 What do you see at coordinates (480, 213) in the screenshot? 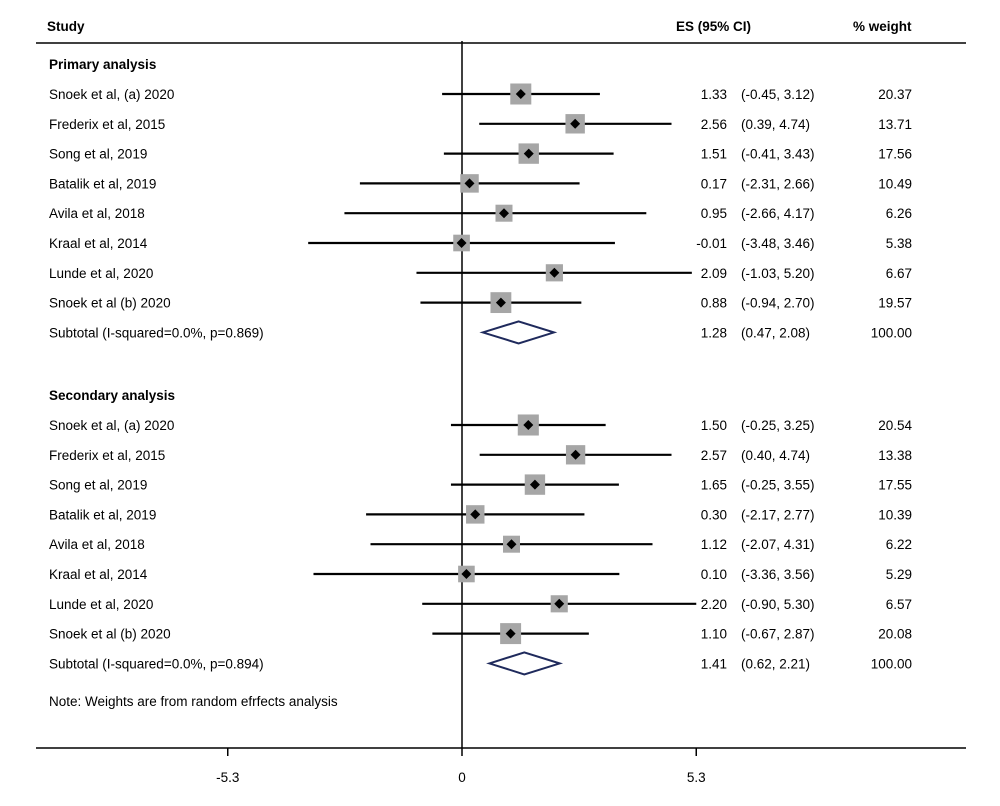
I see `study-row: Avila et al, 2018 0.95 (-2.66, 4.17) 6.26` at bounding box center [480, 213].